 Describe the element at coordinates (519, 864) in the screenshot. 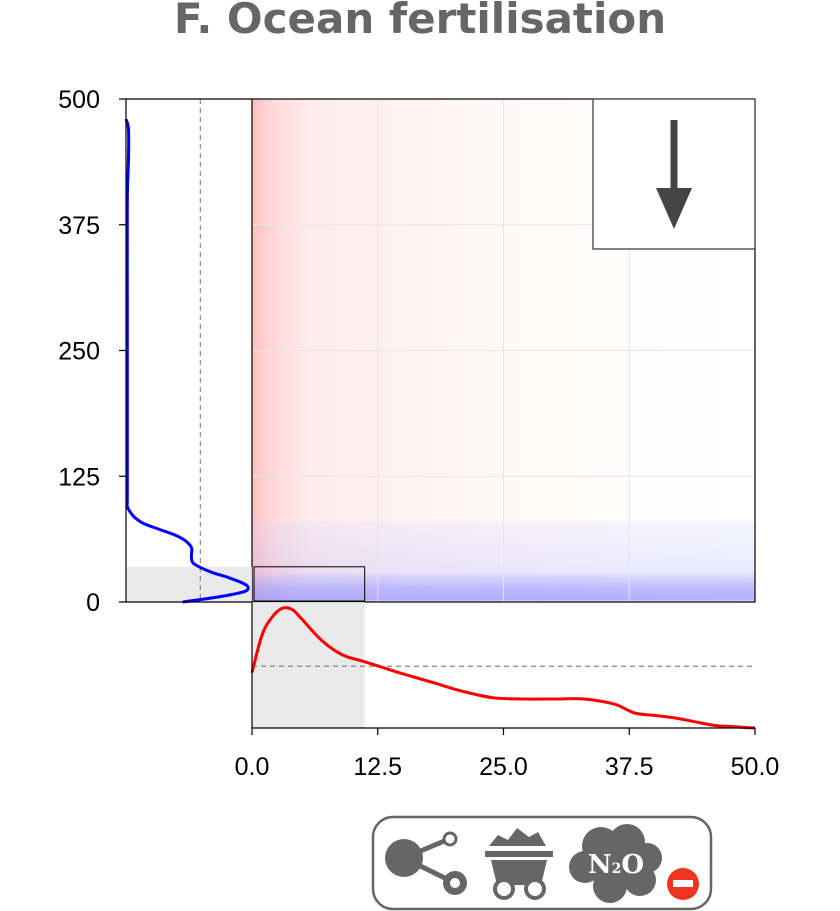

I see `coal-cart-icon` at that location.